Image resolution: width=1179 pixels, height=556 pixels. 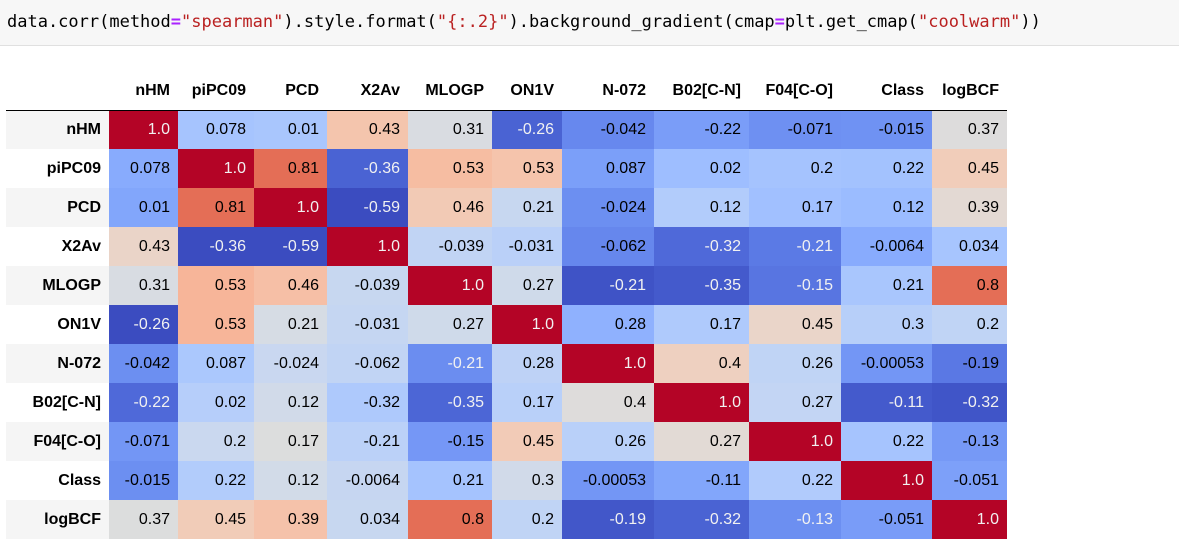 What do you see at coordinates (143, 246) in the screenshot?
I see `table-cell: 0.43` at bounding box center [143, 246].